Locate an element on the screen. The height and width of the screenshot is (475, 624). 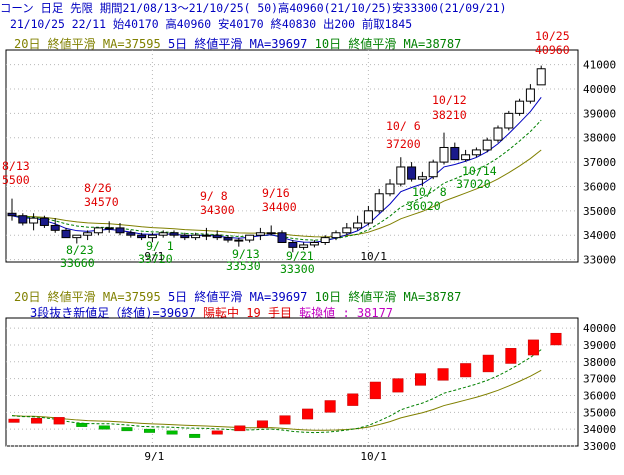
price-annotation: 37200 is located at coordinates (403, 144).